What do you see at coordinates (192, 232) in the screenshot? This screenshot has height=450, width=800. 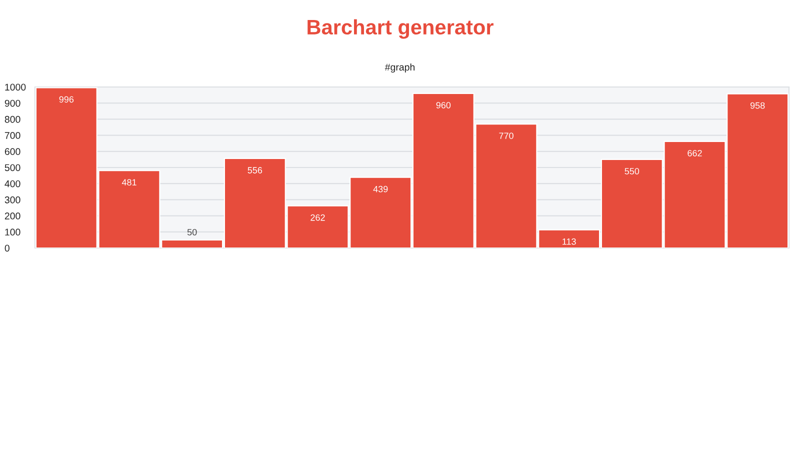 I see `data-label: 50` at bounding box center [192, 232].